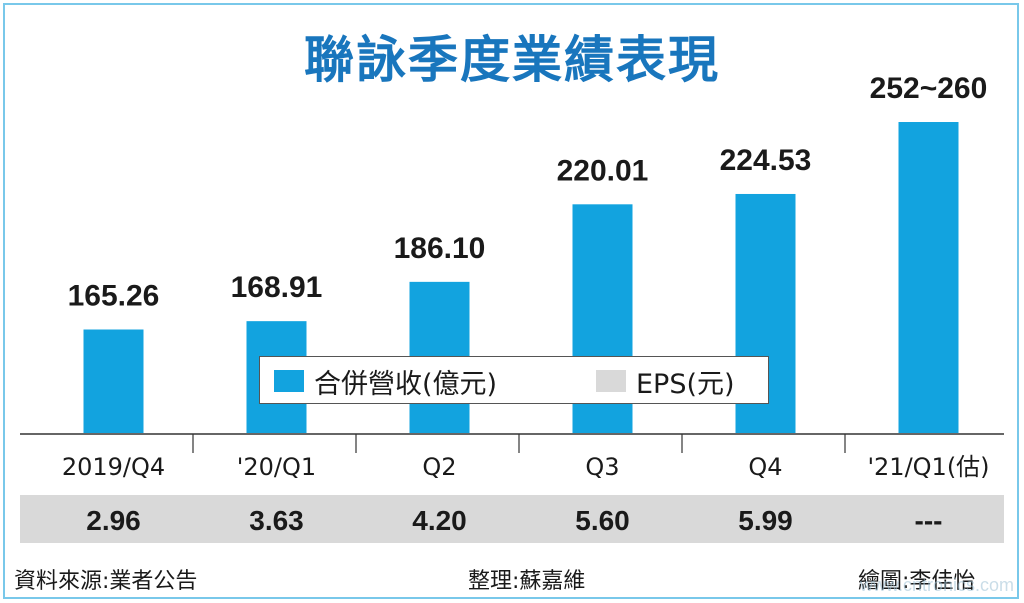  Describe the element at coordinates (277, 287) in the screenshot. I see `revenue-value-label: 168.91` at that location.